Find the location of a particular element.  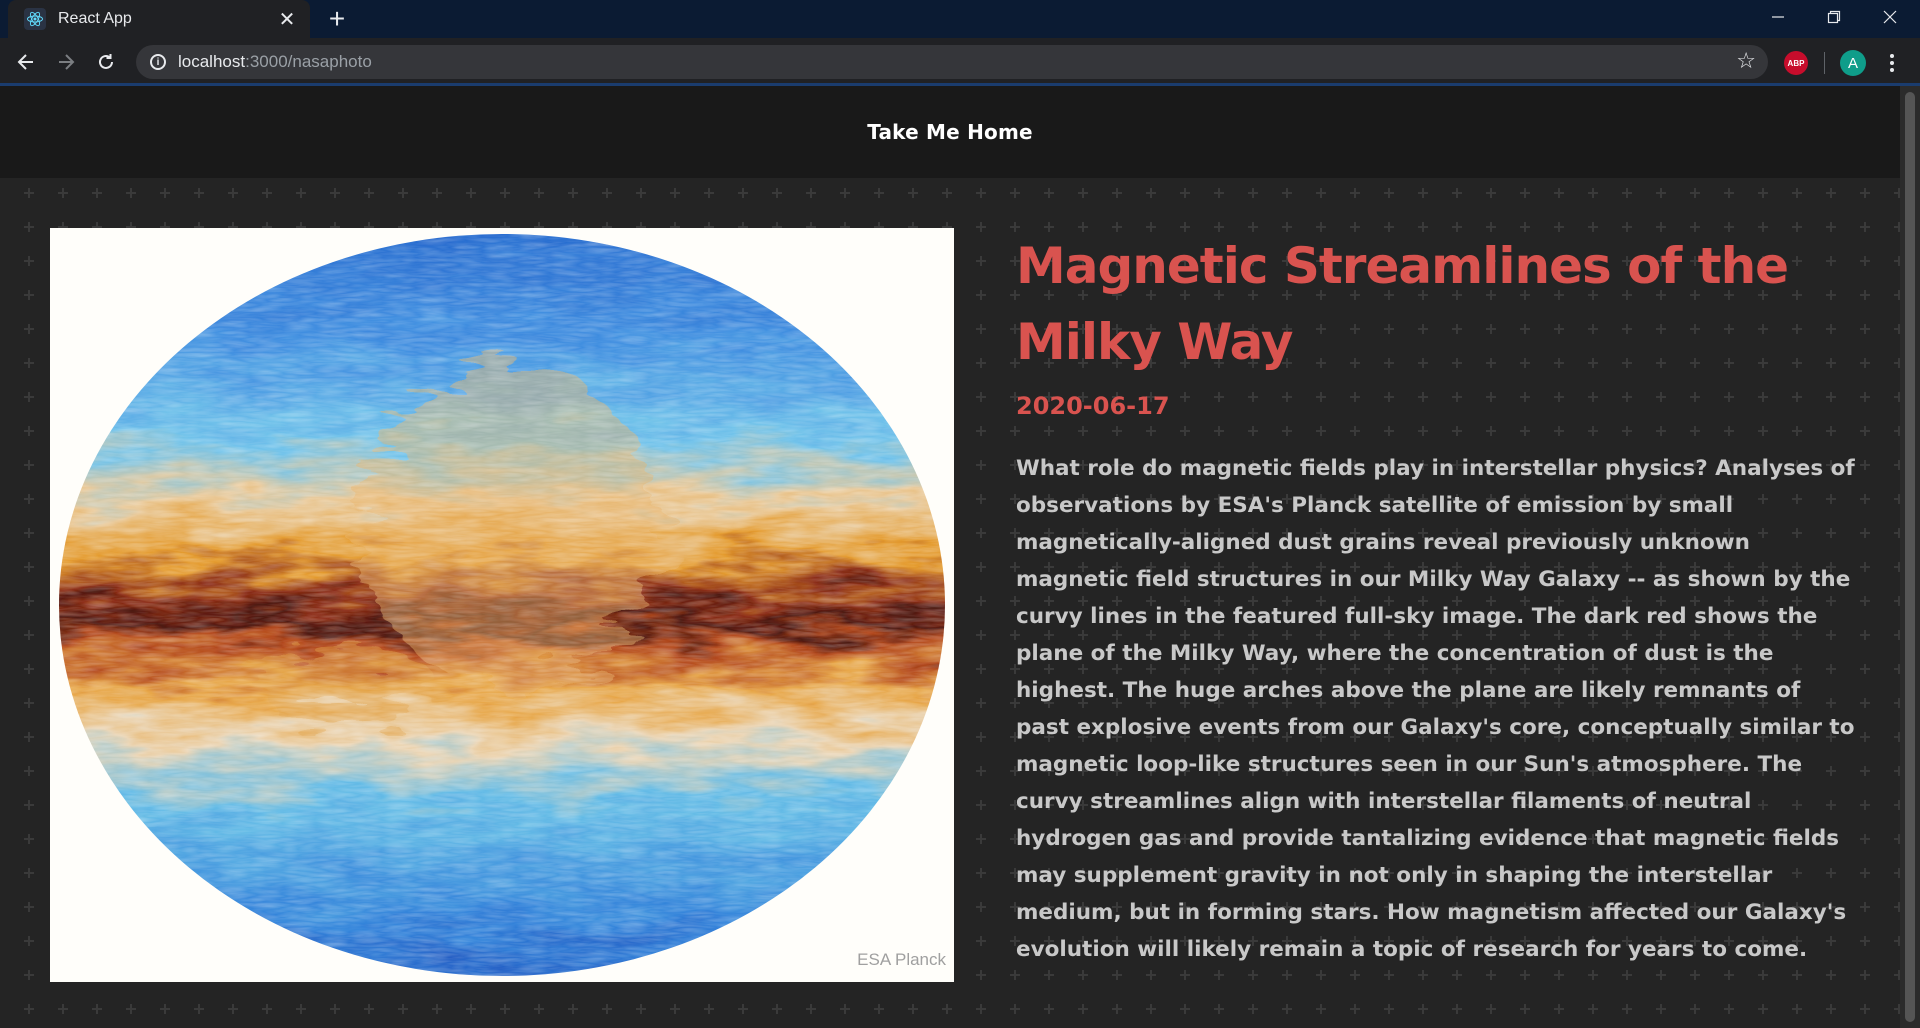

forward-arrow-icon is located at coordinates (66, 62).